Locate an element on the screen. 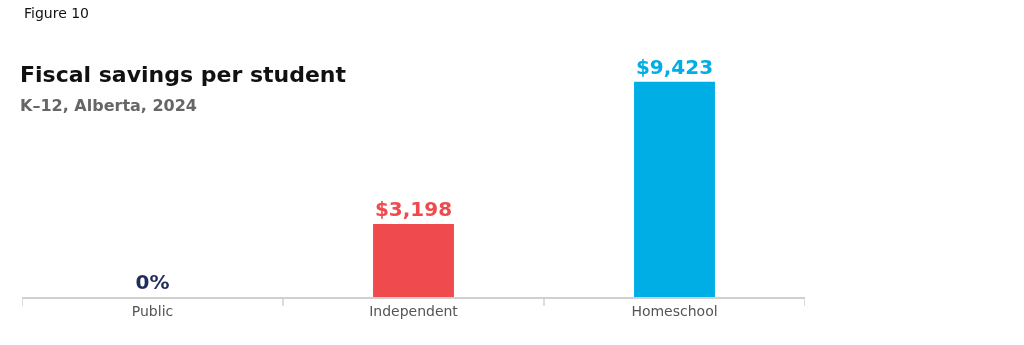 This screenshot has height=345, width=1024. chart-title: Fiscal savings per student is located at coordinates (183, 74).